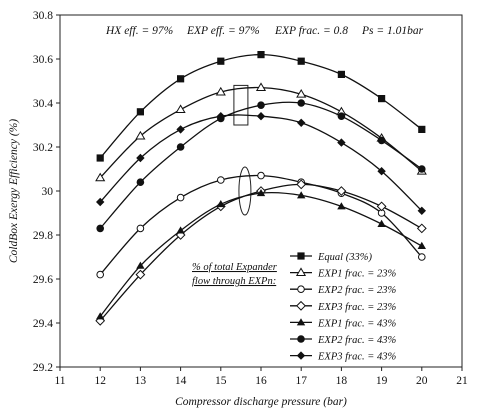 The width and height of the screenshot is (480, 413). I want to click on legend-item: EXP3 frac. = 23%, so click(343, 306).